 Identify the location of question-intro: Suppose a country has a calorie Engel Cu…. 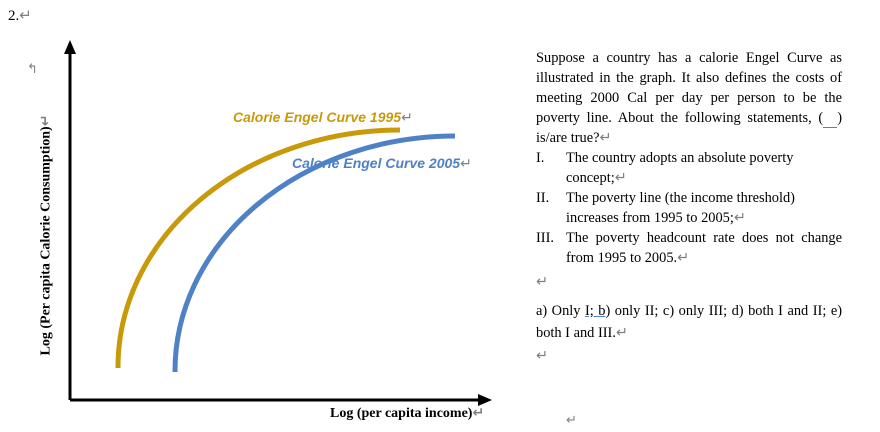
(689, 98).